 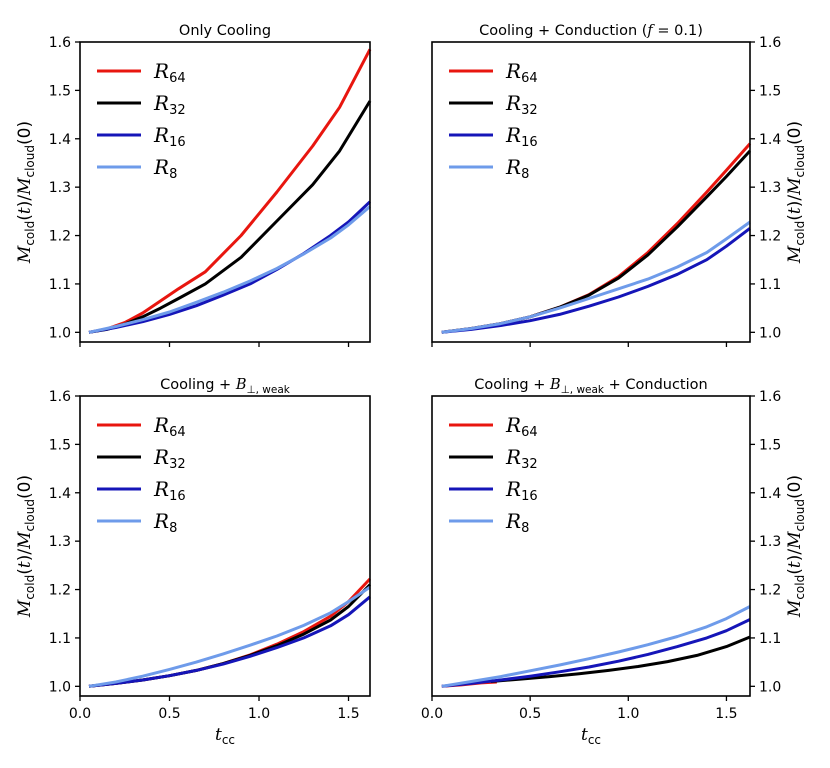 What do you see at coordinates (225, 386) in the screenshot?
I see `panel-title: Cooling + B⊥, weak` at bounding box center [225, 386].